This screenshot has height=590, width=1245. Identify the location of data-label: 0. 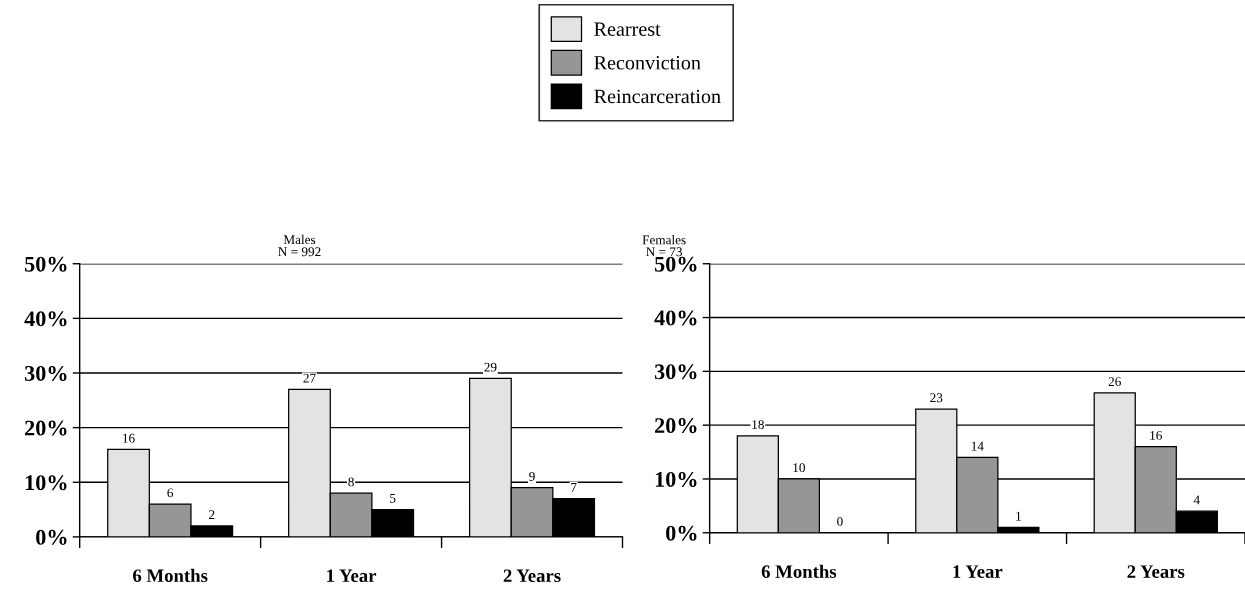
(840, 521).